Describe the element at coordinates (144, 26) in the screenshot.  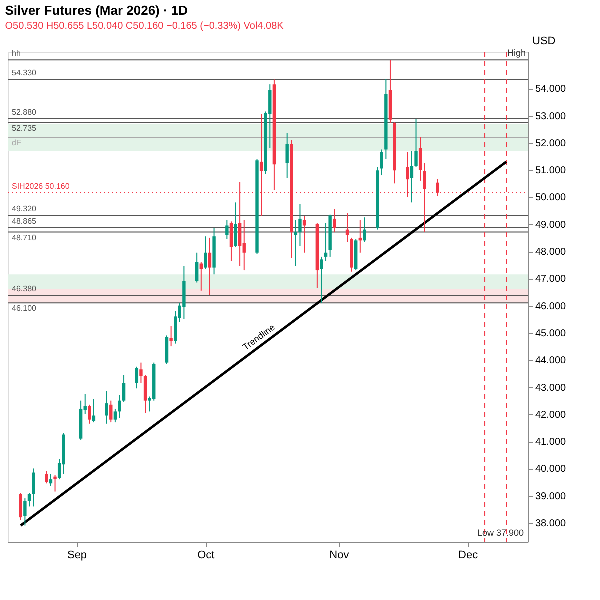
I see `chart-subtitle: O50.530 H50.655 L50.040 C50.160 −0.165 (−0.33%) Vol4.08K` at that location.